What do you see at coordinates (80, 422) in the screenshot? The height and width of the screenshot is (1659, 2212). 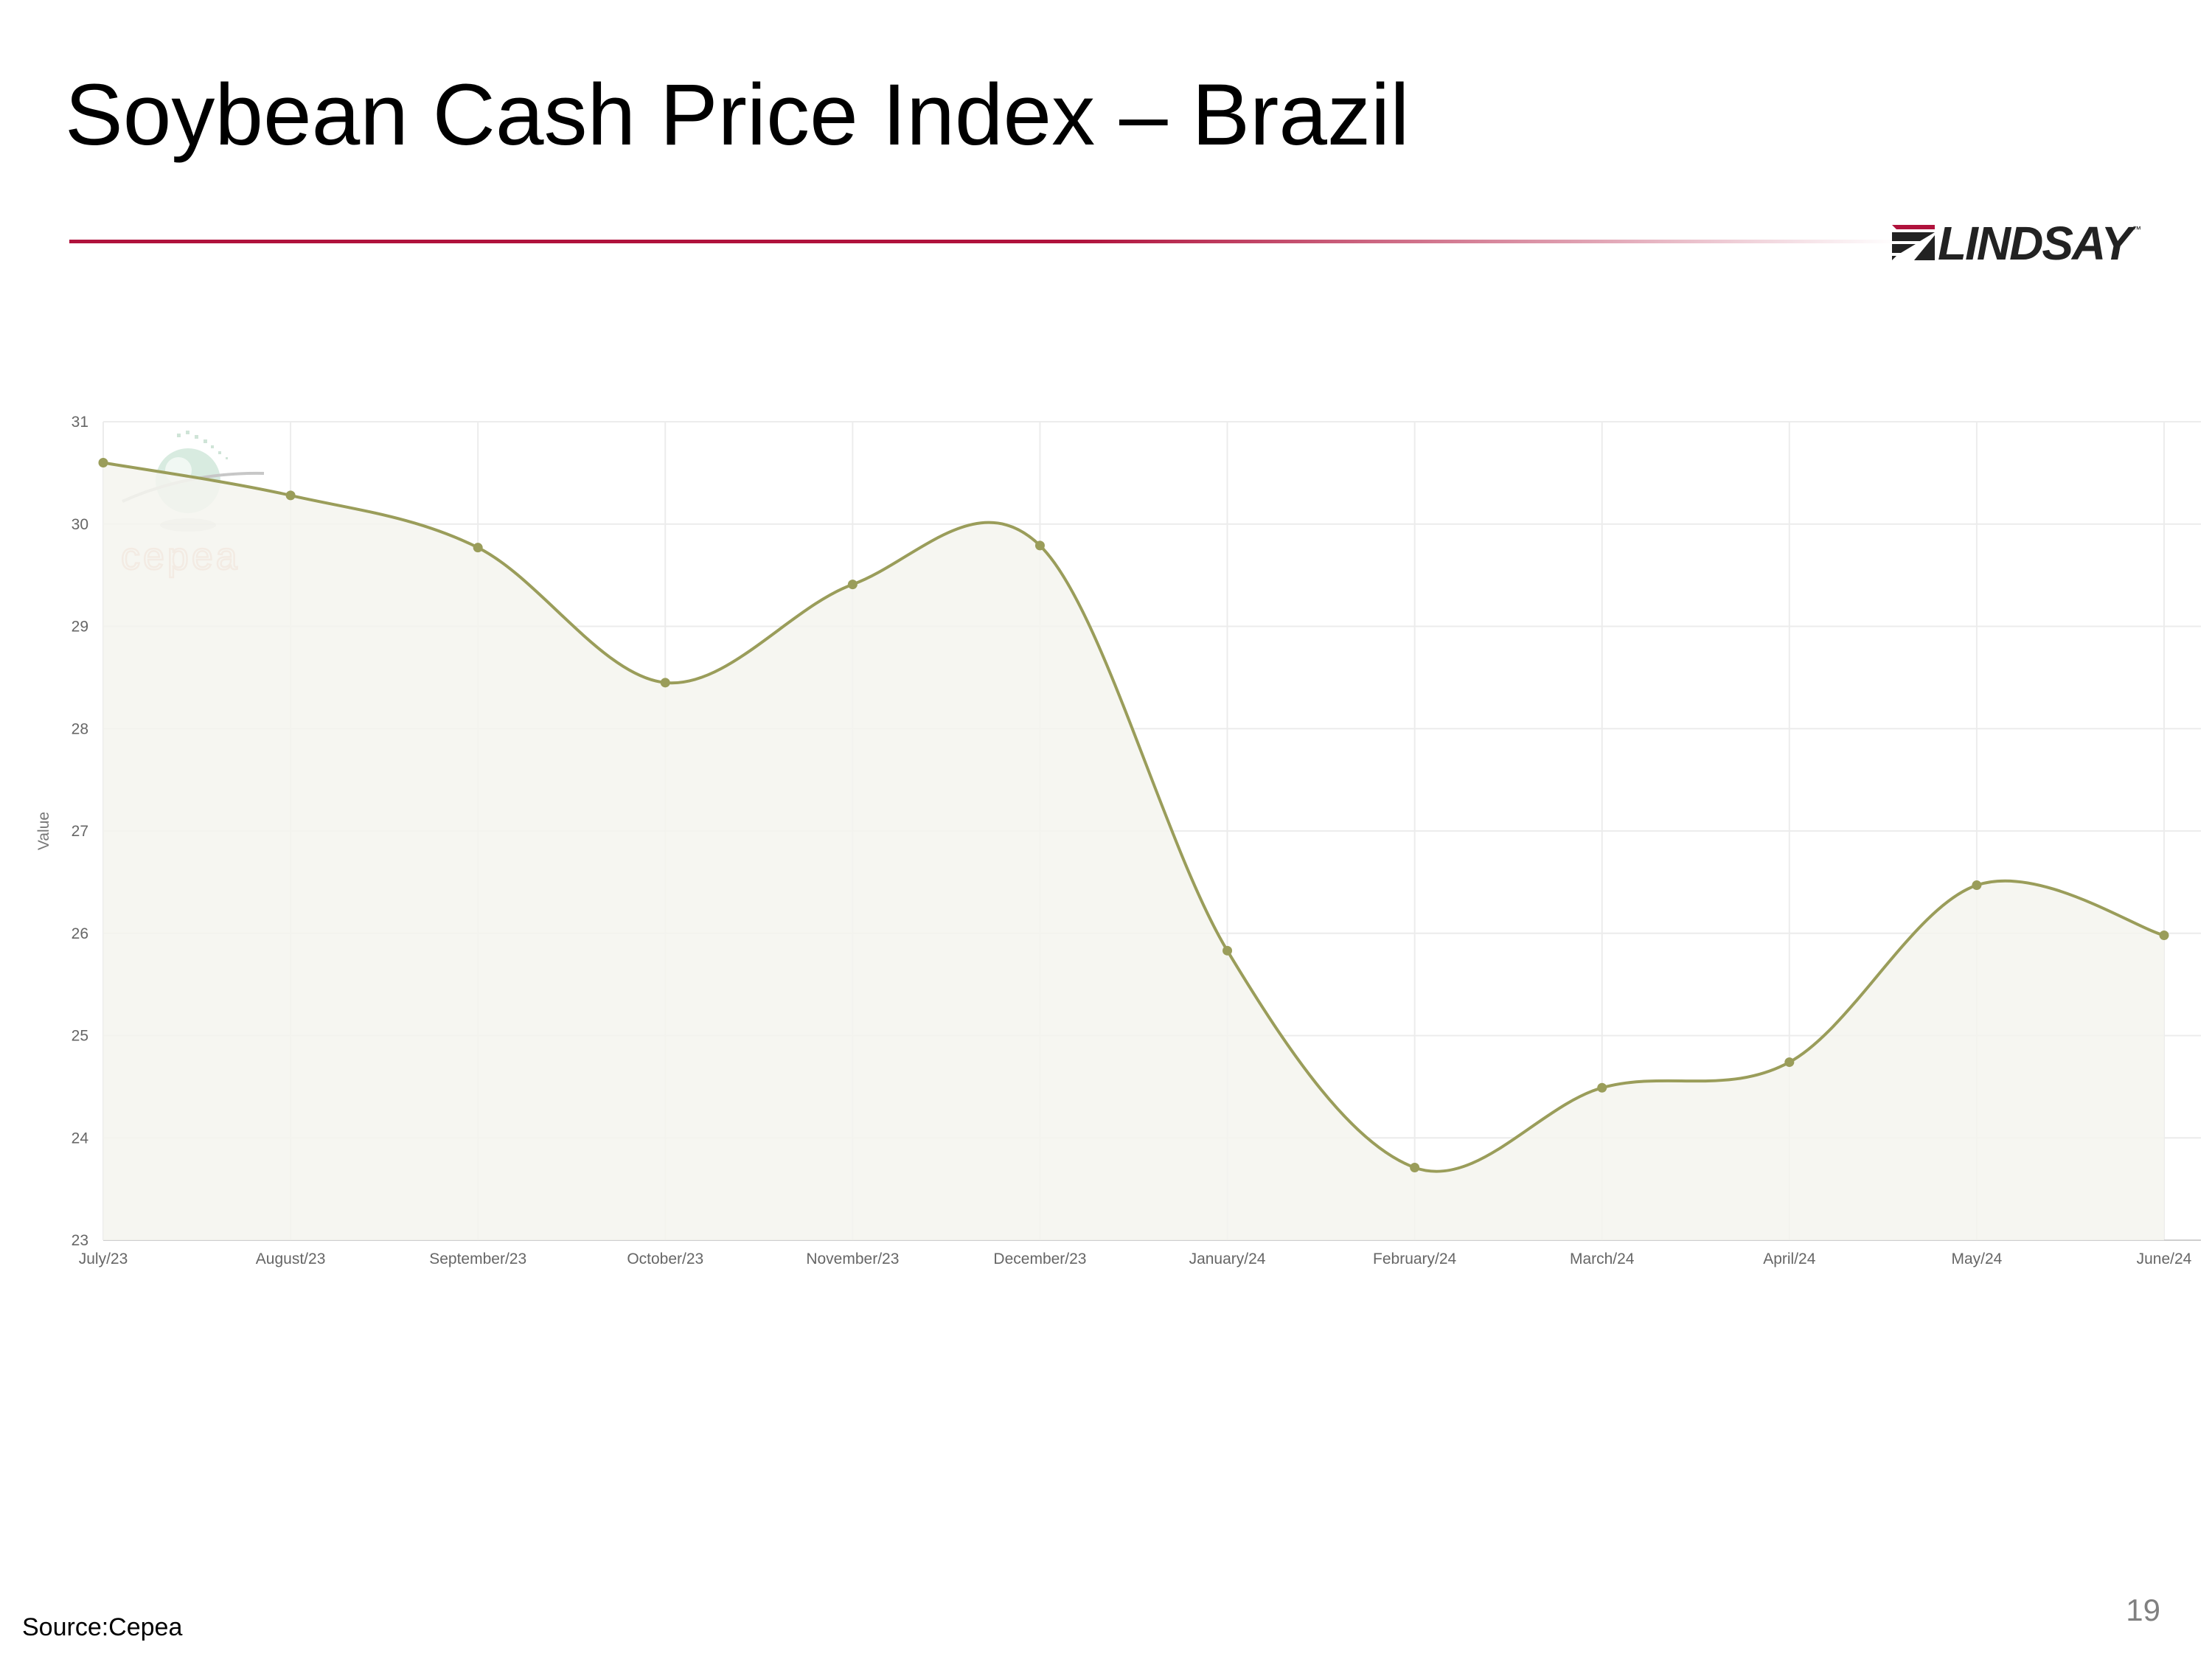 I see `y-tick-label: 31` at bounding box center [80, 422].